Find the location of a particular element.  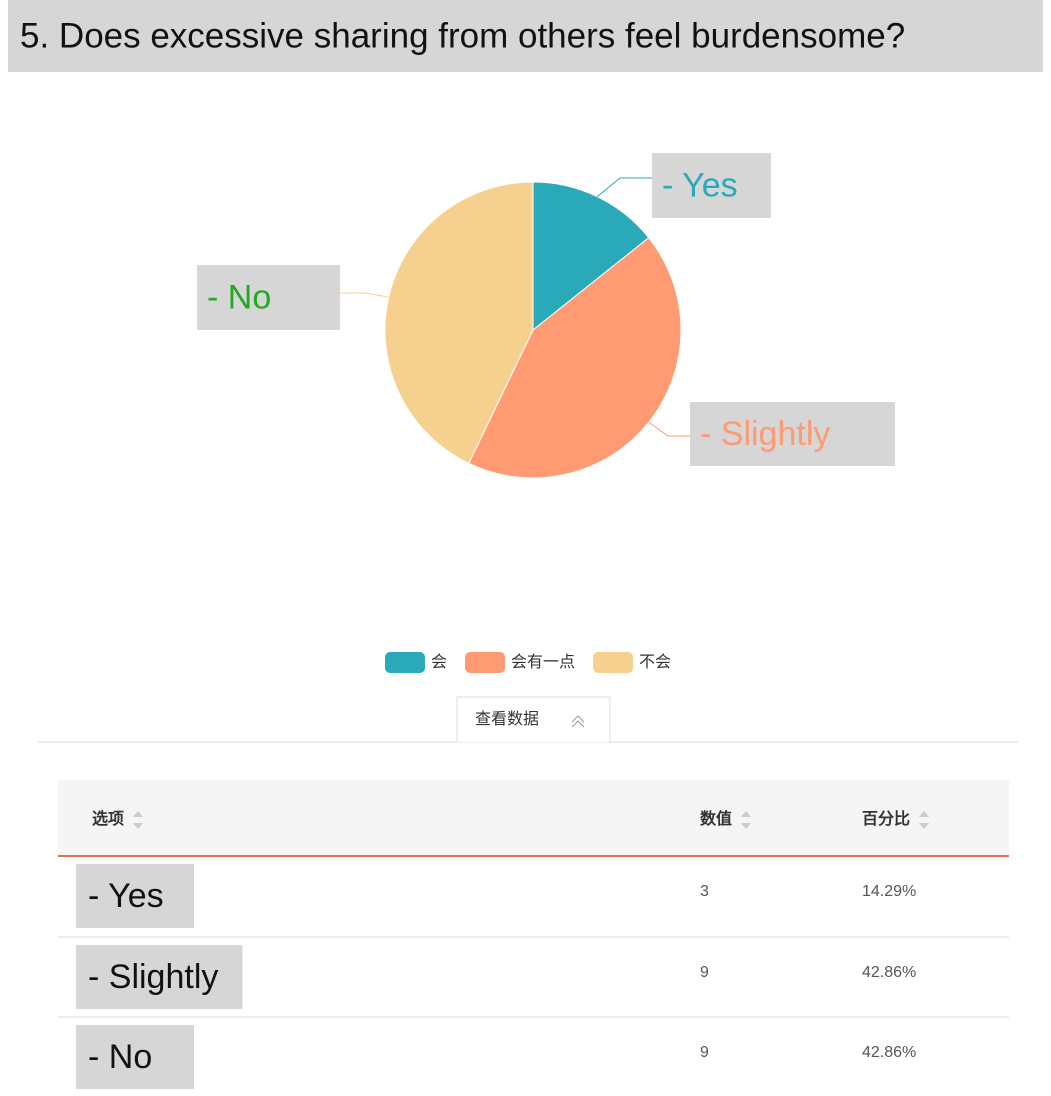

legend-label: 会有一点 is located at coordinates (543, 662).